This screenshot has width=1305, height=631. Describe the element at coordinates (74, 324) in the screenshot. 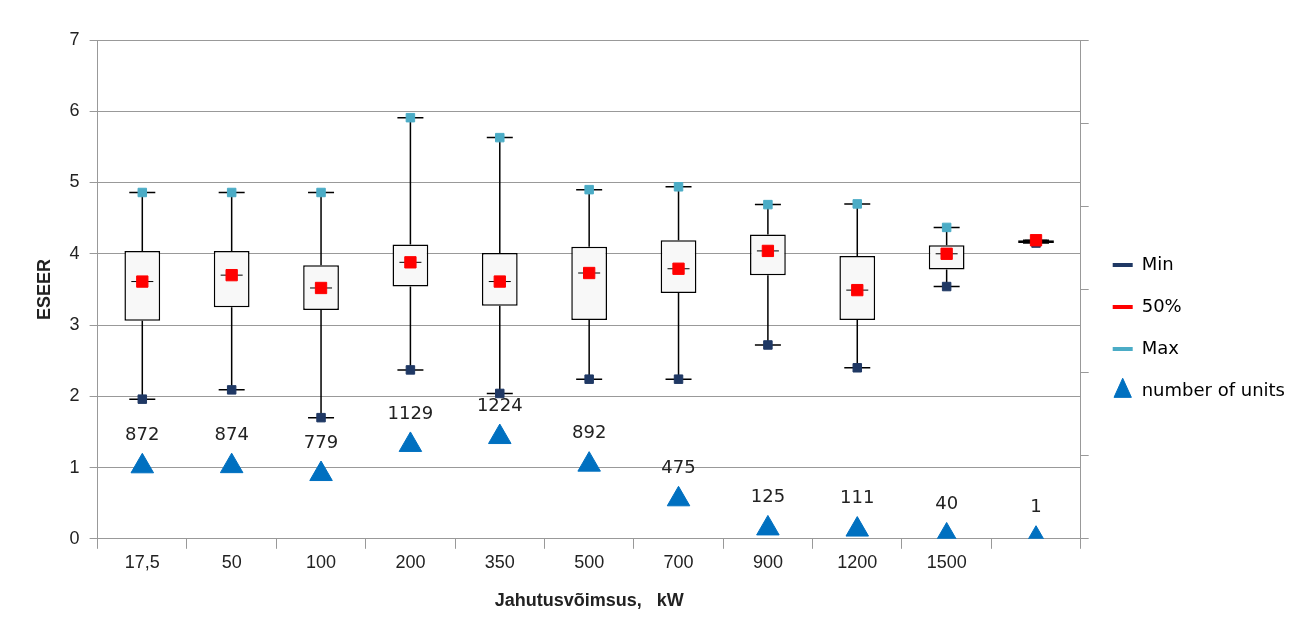

I see `y-tick-label: 3` at that location.